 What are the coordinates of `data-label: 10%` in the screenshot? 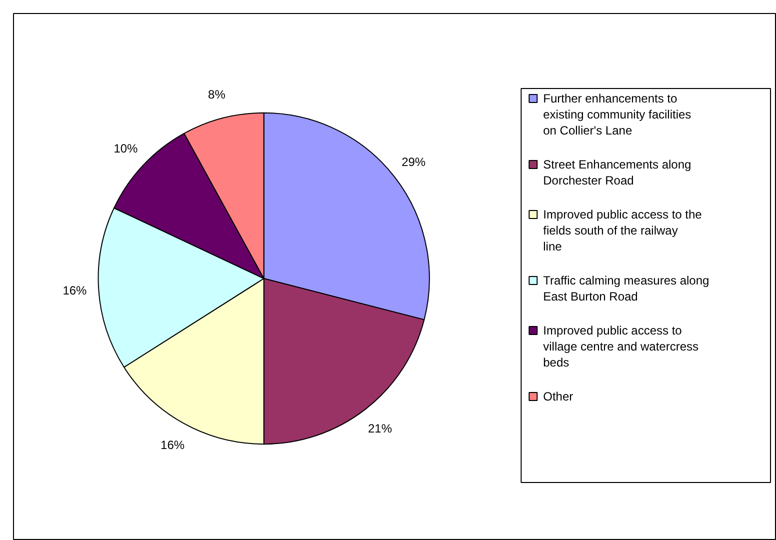 It's located at (126, 148).